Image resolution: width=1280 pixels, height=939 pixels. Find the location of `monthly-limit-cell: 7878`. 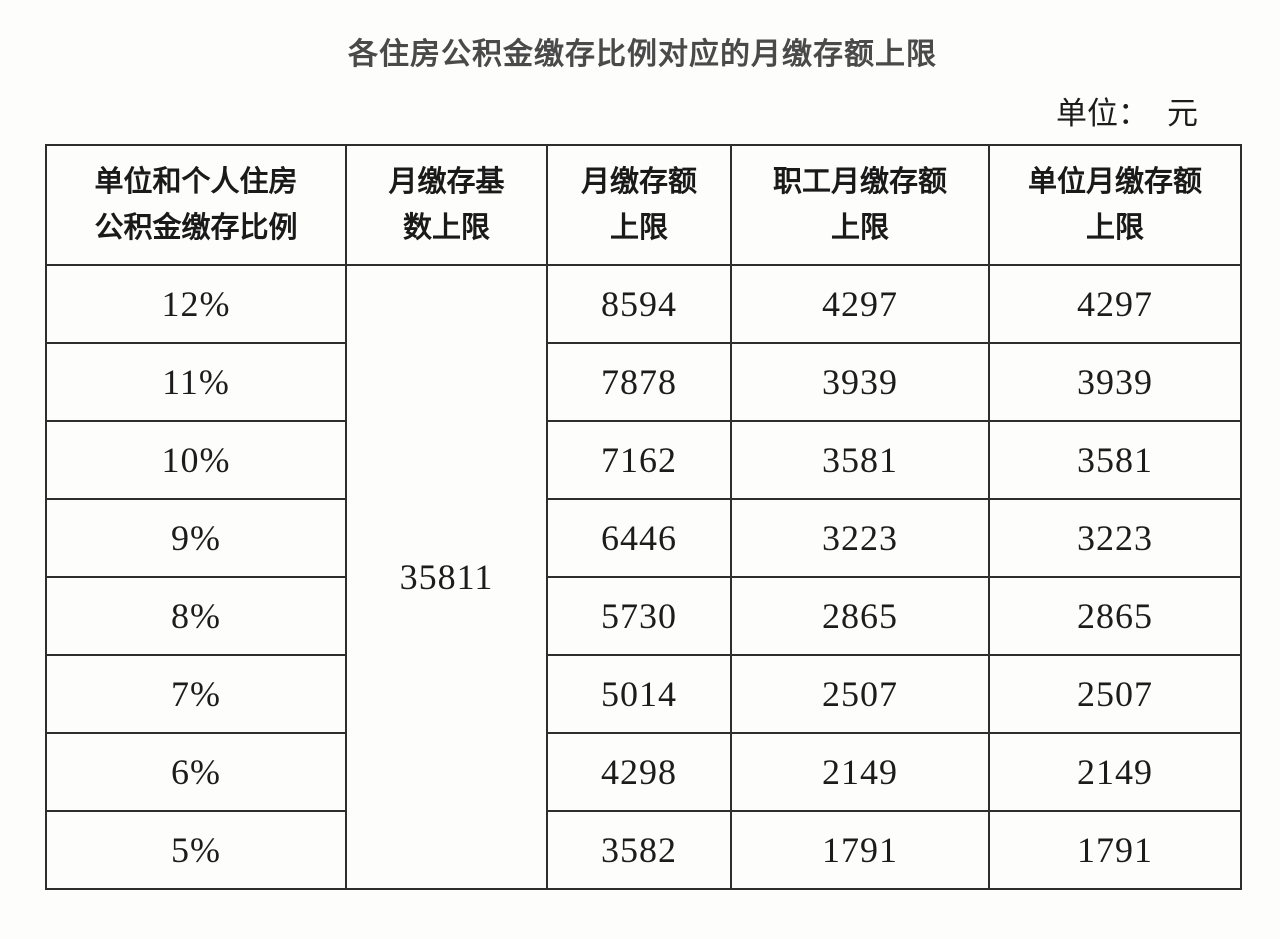

monthly-limit-cell: 7878 is located at coordinates (639, 382).